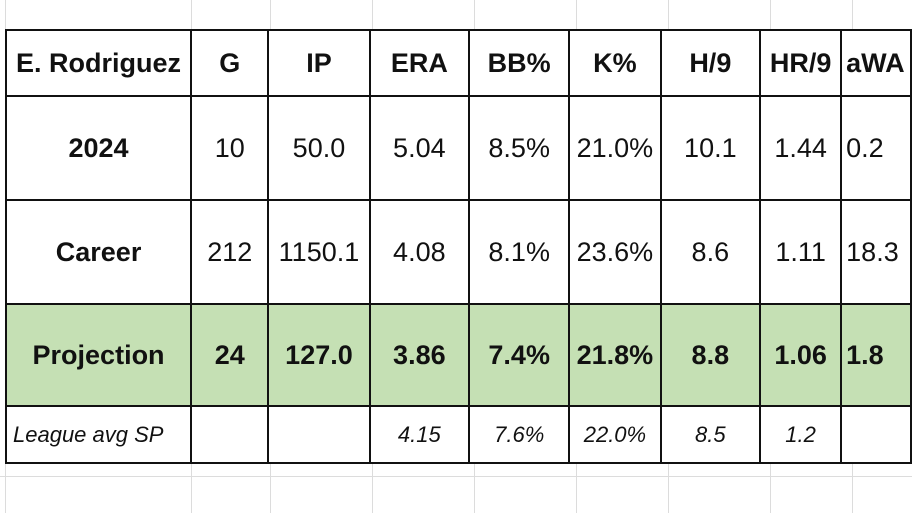 This screenshot has width=912, height=513. Describe the element at coordinates (419, 148) in the screenshot. I see `table-cell: 5.04` at that location.